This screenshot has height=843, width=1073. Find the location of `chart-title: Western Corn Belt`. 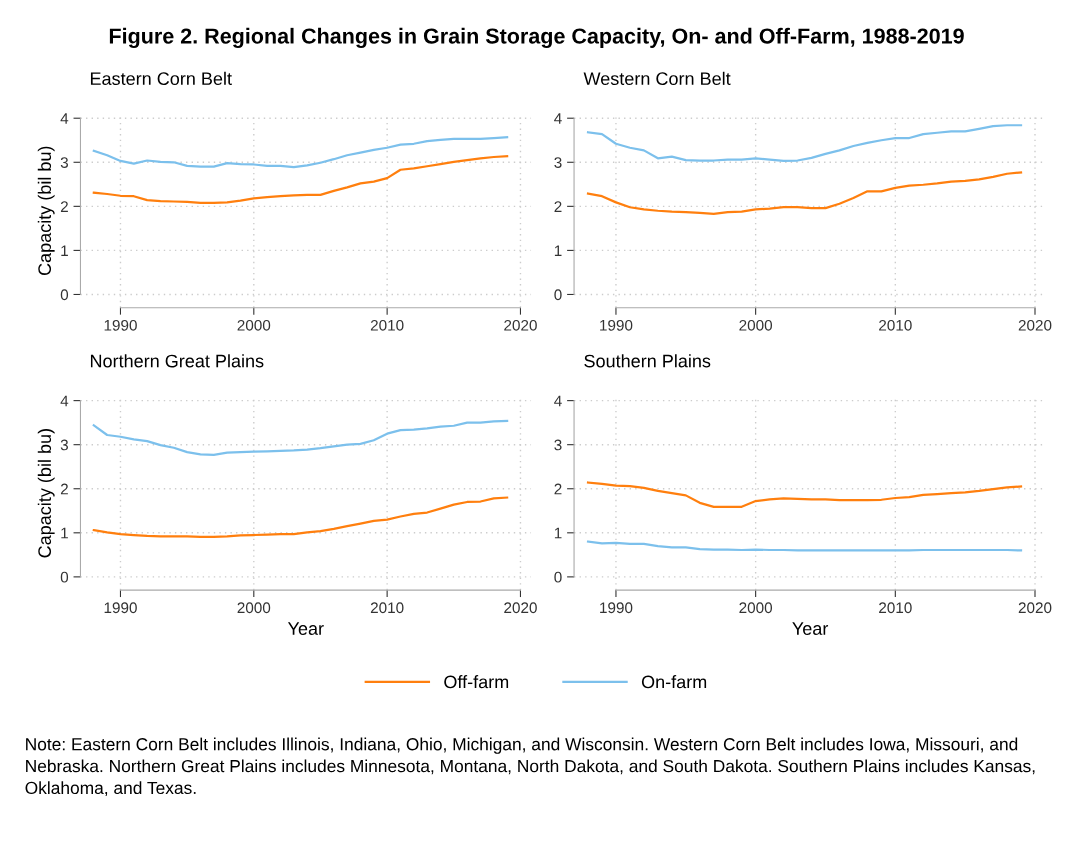

chart-title: Western Corn Belt is located at coordinates (657, 78).